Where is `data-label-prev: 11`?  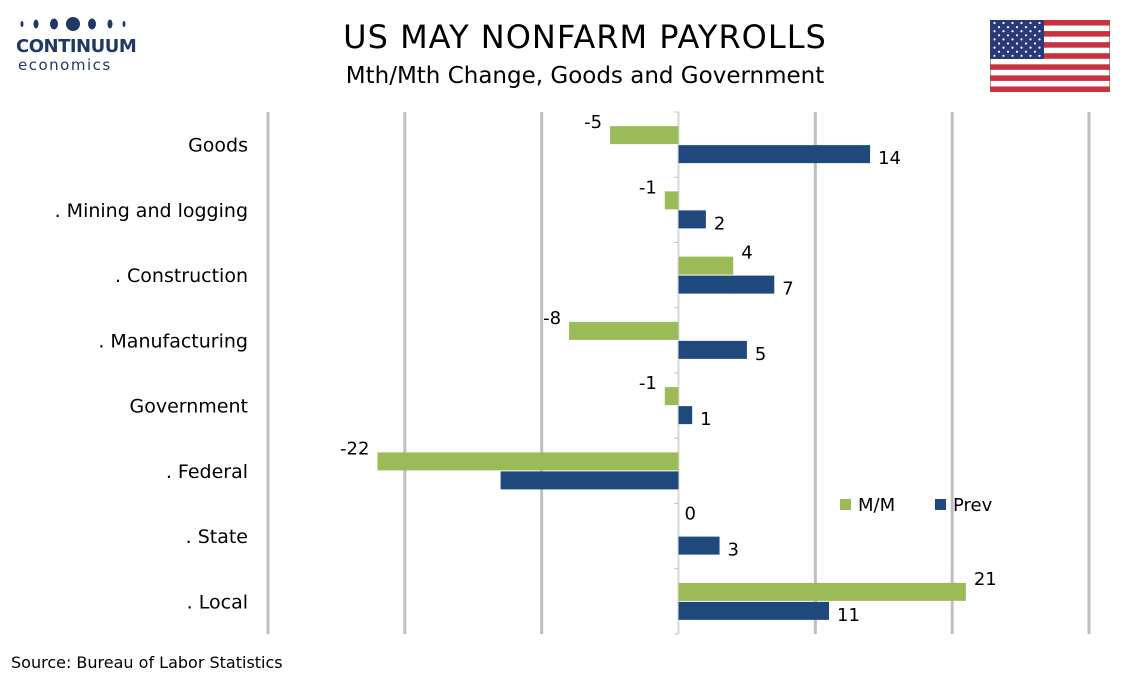
data-label-prev: 11 is located at coordinates (848, 615).